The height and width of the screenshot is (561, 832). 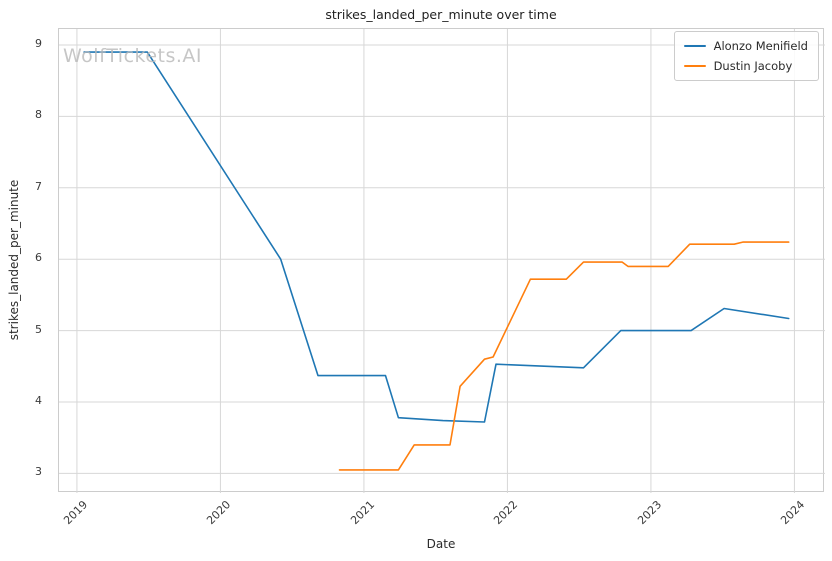 What do you see at coordinates (219, 513) in the screenshot?
I see `x-tick-label: 2020` at bounding box center [219, 513].